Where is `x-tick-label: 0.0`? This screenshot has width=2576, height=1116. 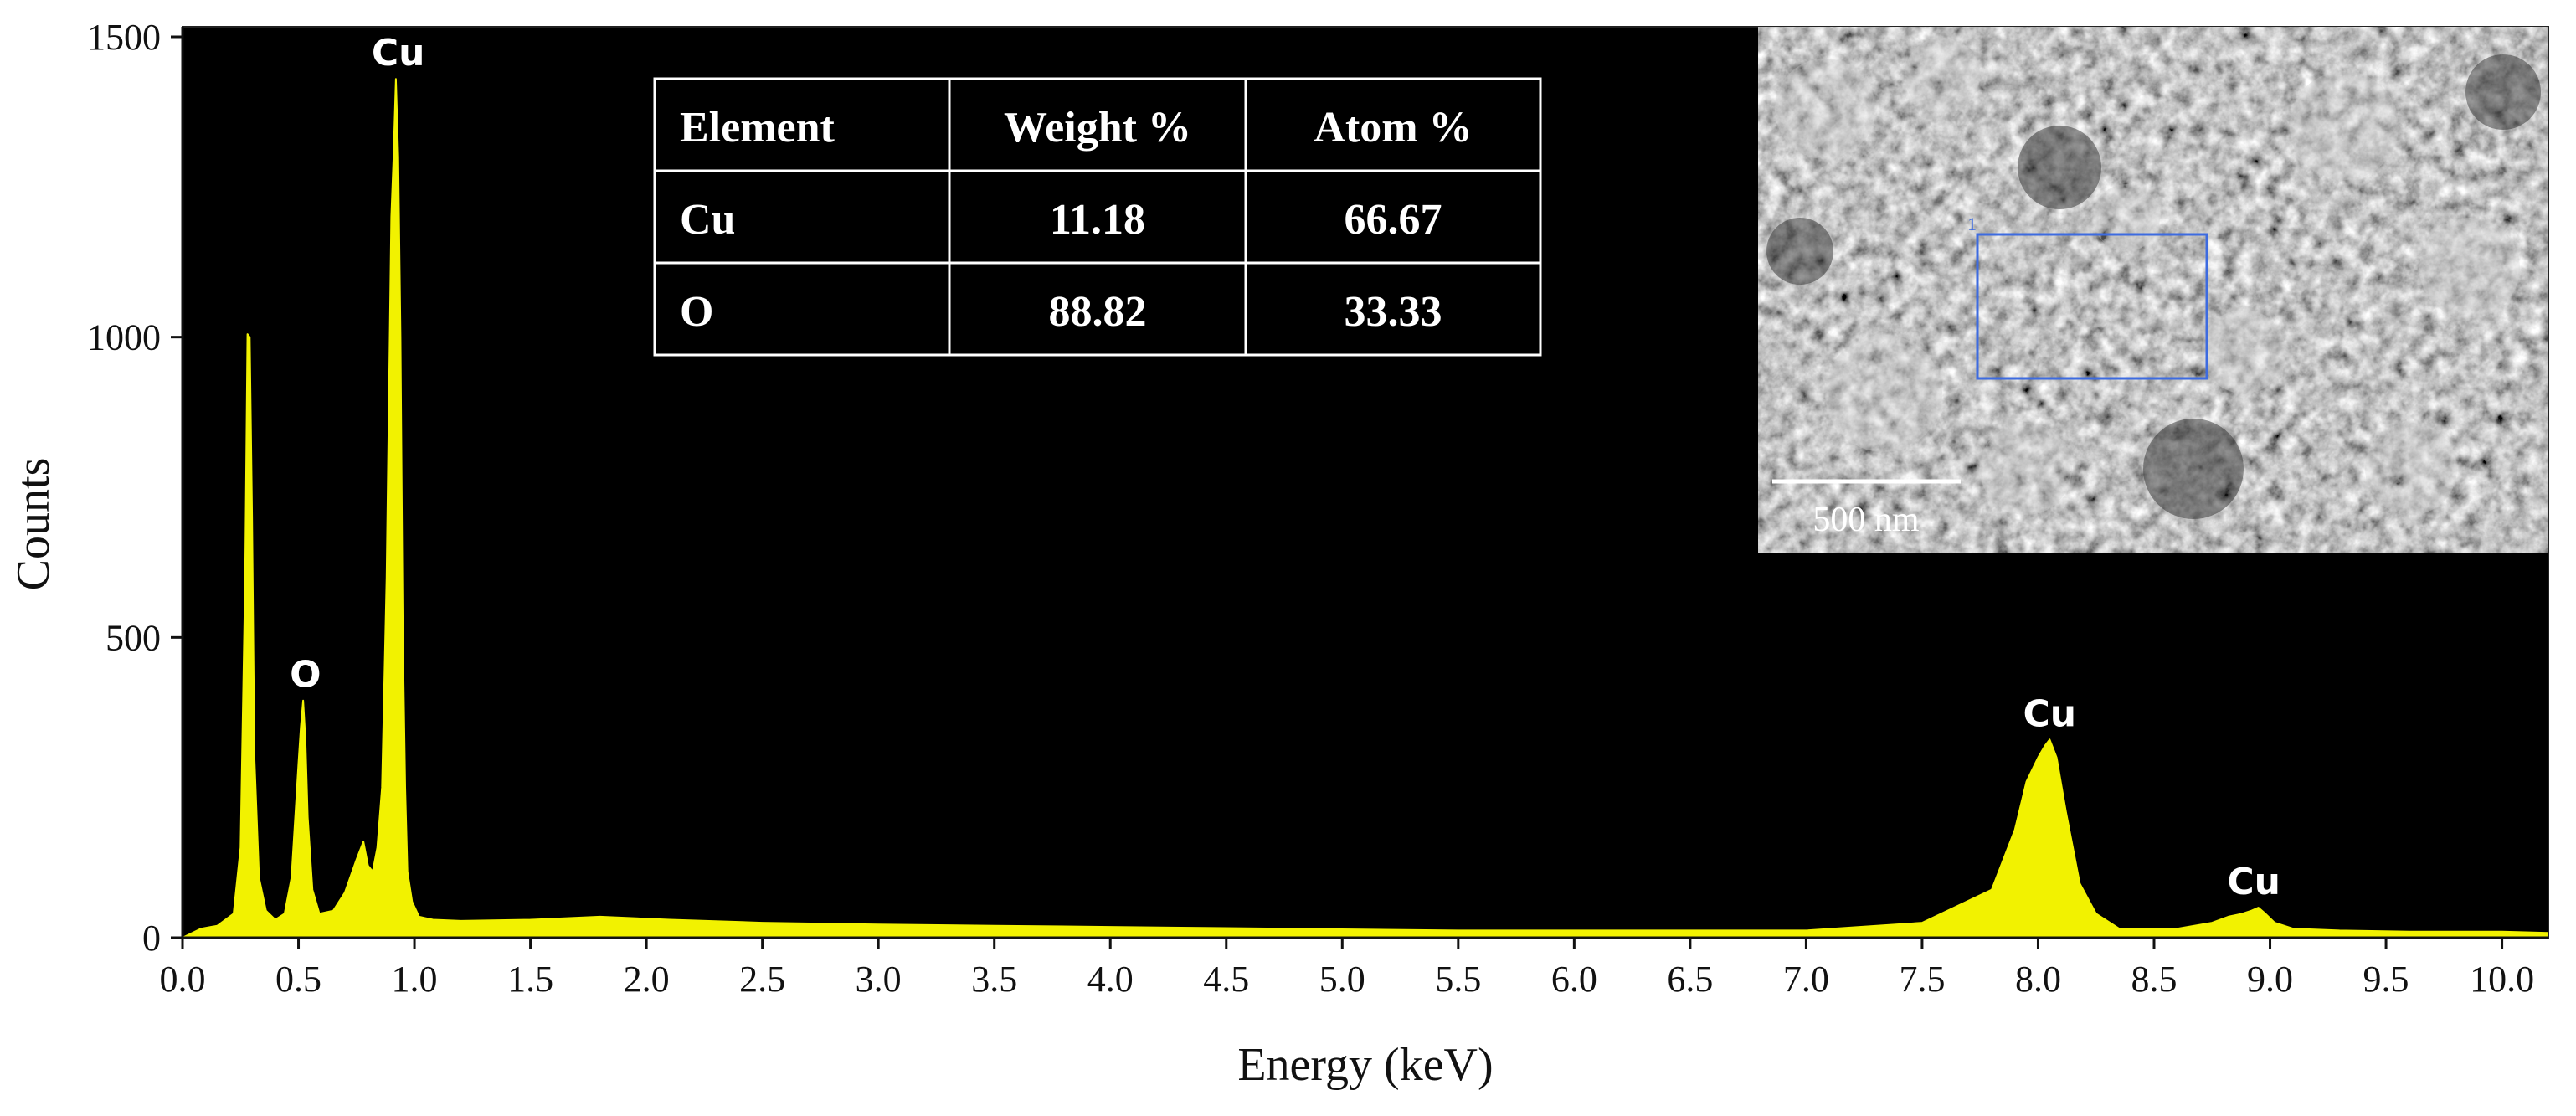 x-tick-label: 0.0 is located at coordinates (183, 979).